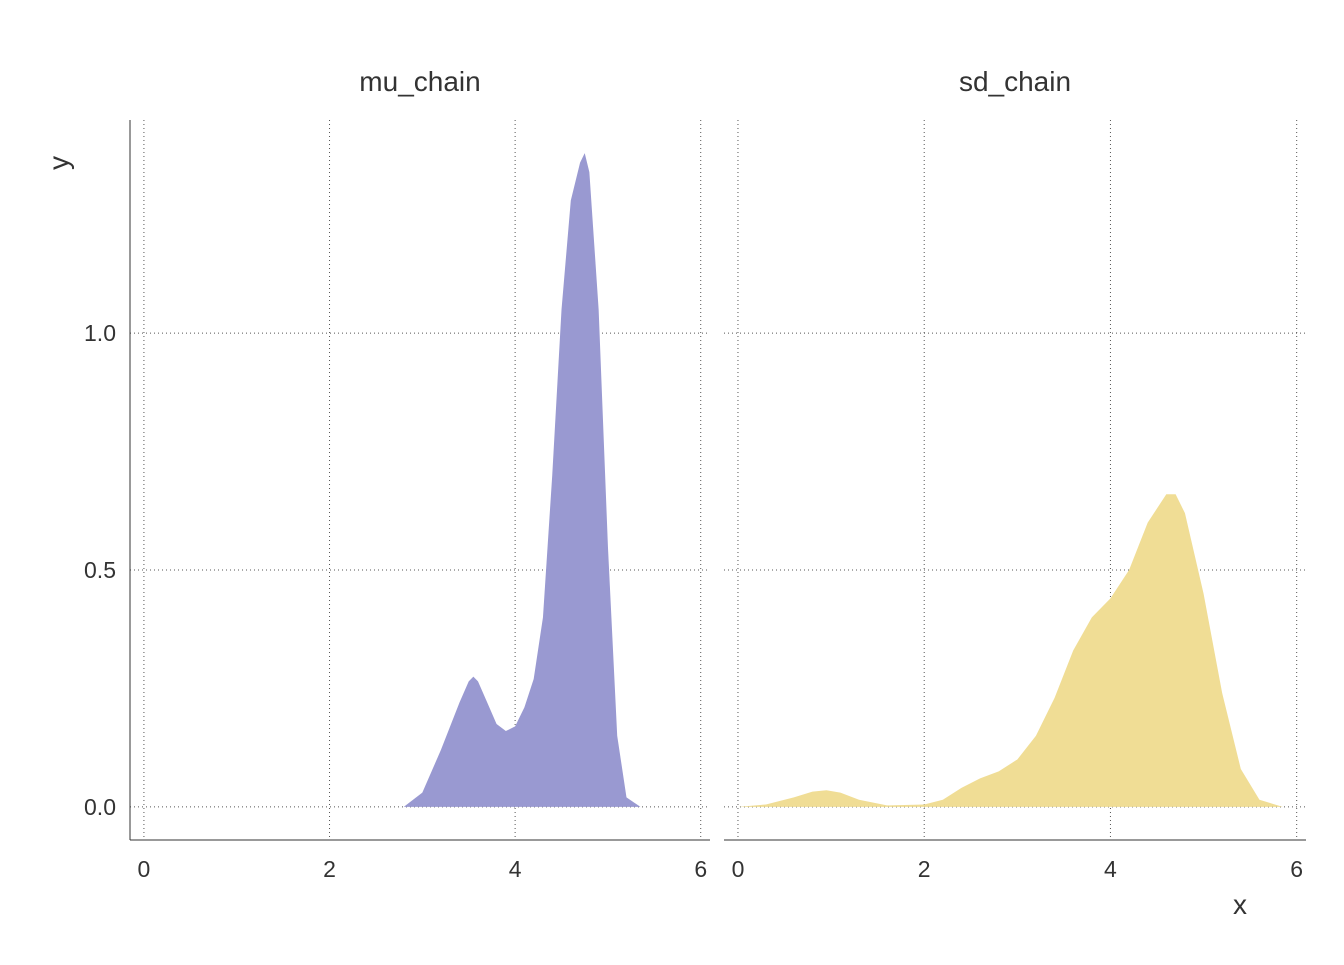 The height and width of the screenshot is (965, 1344). Describe the element at coordinates (58, 163) in the screenshot. I see `y-axis-label: y` at that location.